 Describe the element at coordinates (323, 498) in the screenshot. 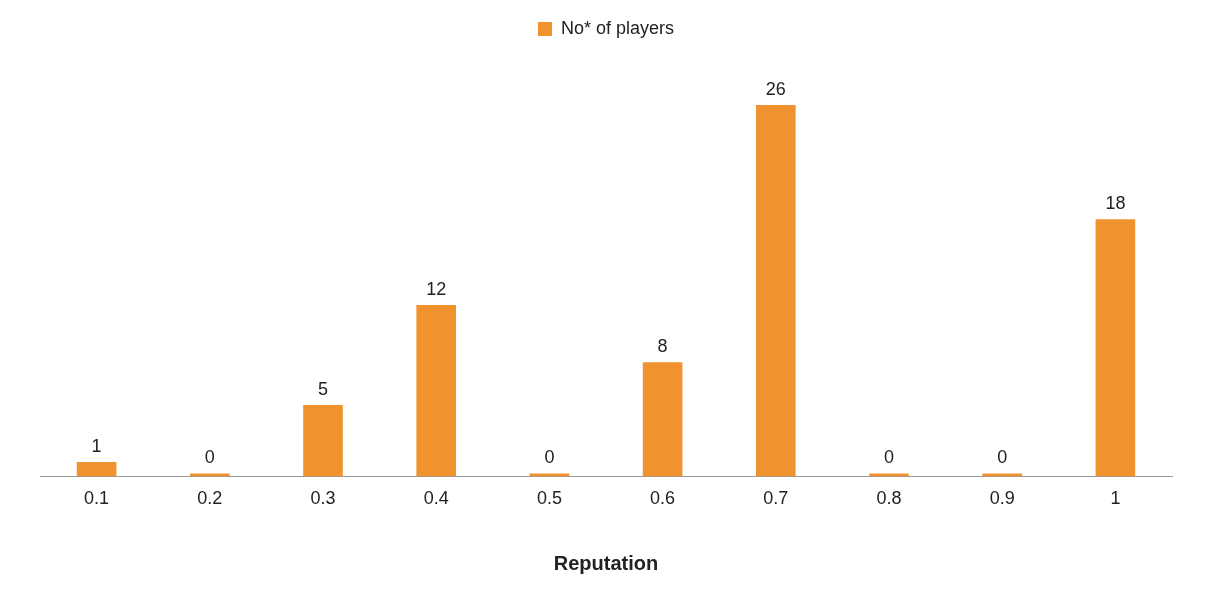

I see `x-tick-label: 0.3` at that location.